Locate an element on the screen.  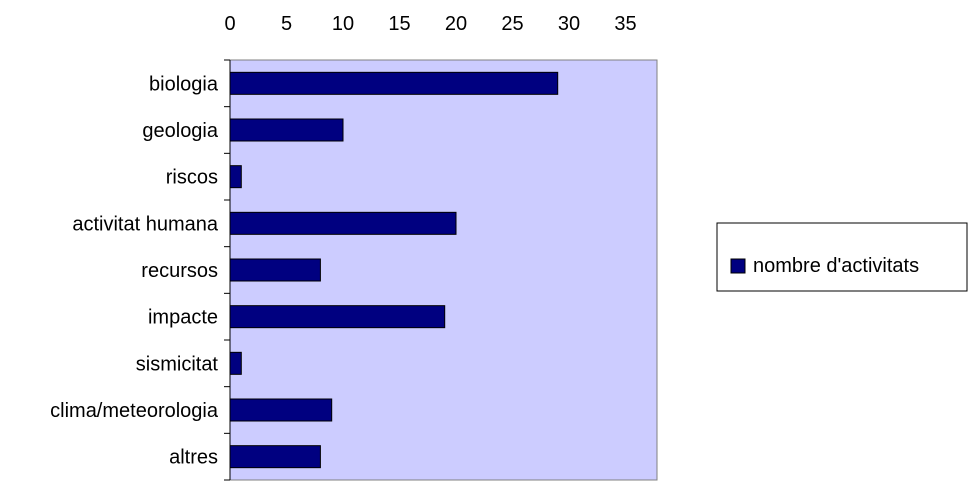
category-label: altres is located at coordinates (193, 458).